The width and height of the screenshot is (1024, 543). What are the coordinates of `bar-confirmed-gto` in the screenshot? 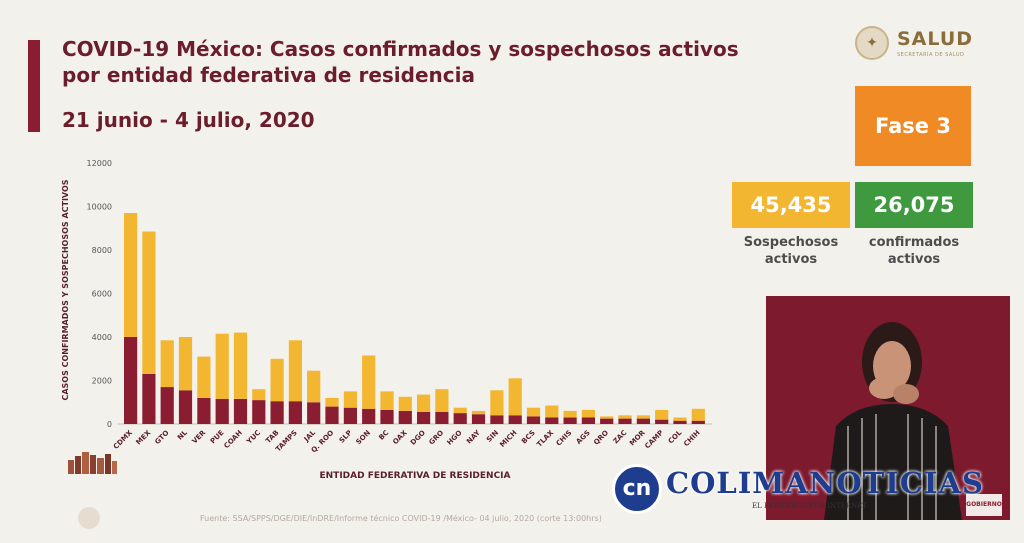 It's located at (167, 405).